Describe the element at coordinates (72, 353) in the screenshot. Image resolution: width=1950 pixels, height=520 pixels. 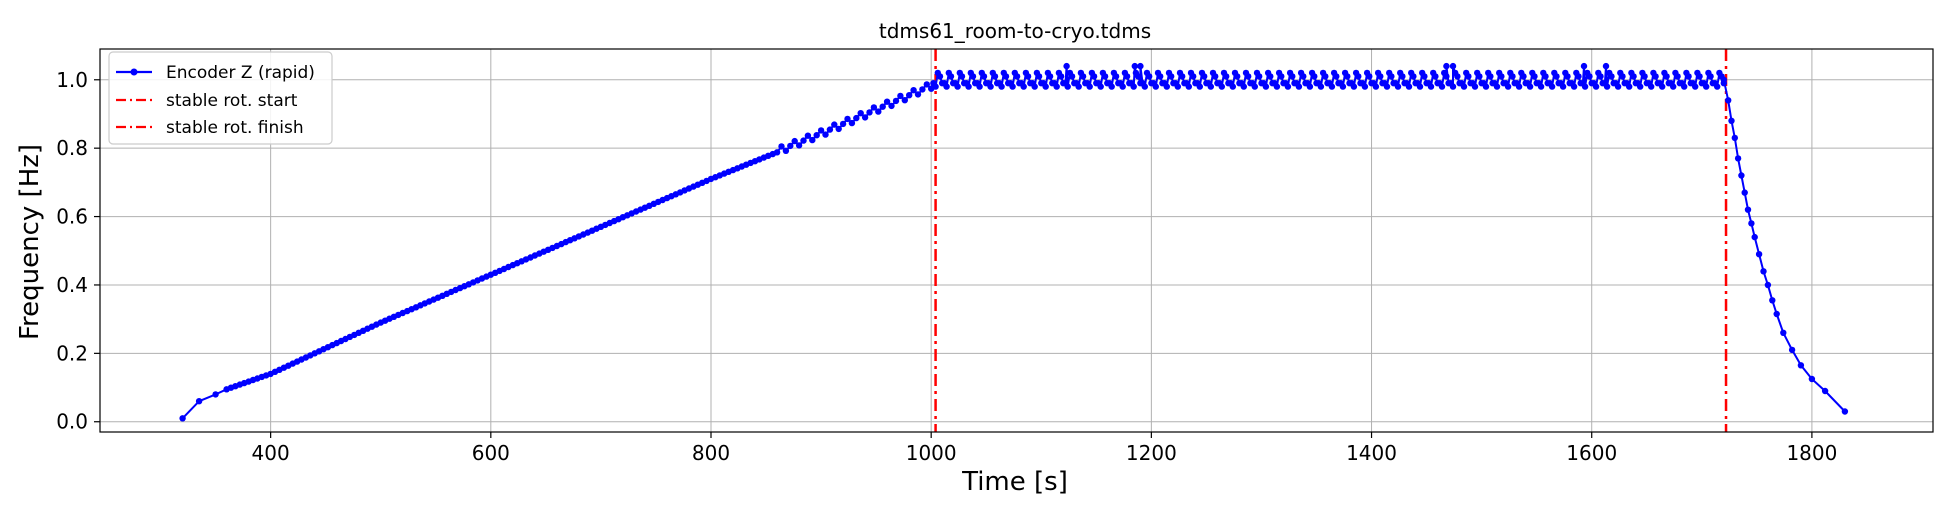
I see `y-tick-label: 0.2` at that location.